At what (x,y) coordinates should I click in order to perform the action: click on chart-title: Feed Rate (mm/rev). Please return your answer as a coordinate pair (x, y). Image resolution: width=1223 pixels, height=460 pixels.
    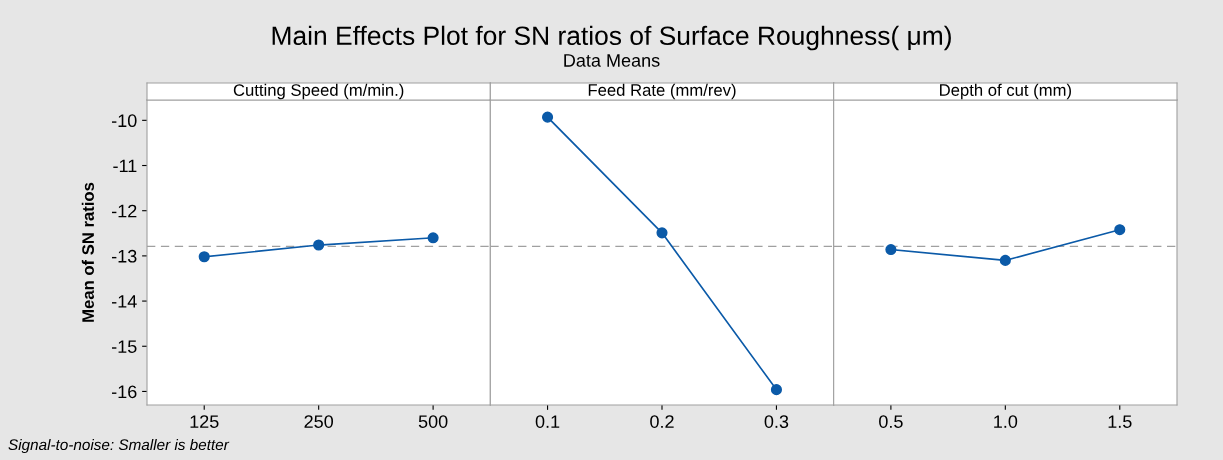
    Looking at the image, I should click on (662, 91).